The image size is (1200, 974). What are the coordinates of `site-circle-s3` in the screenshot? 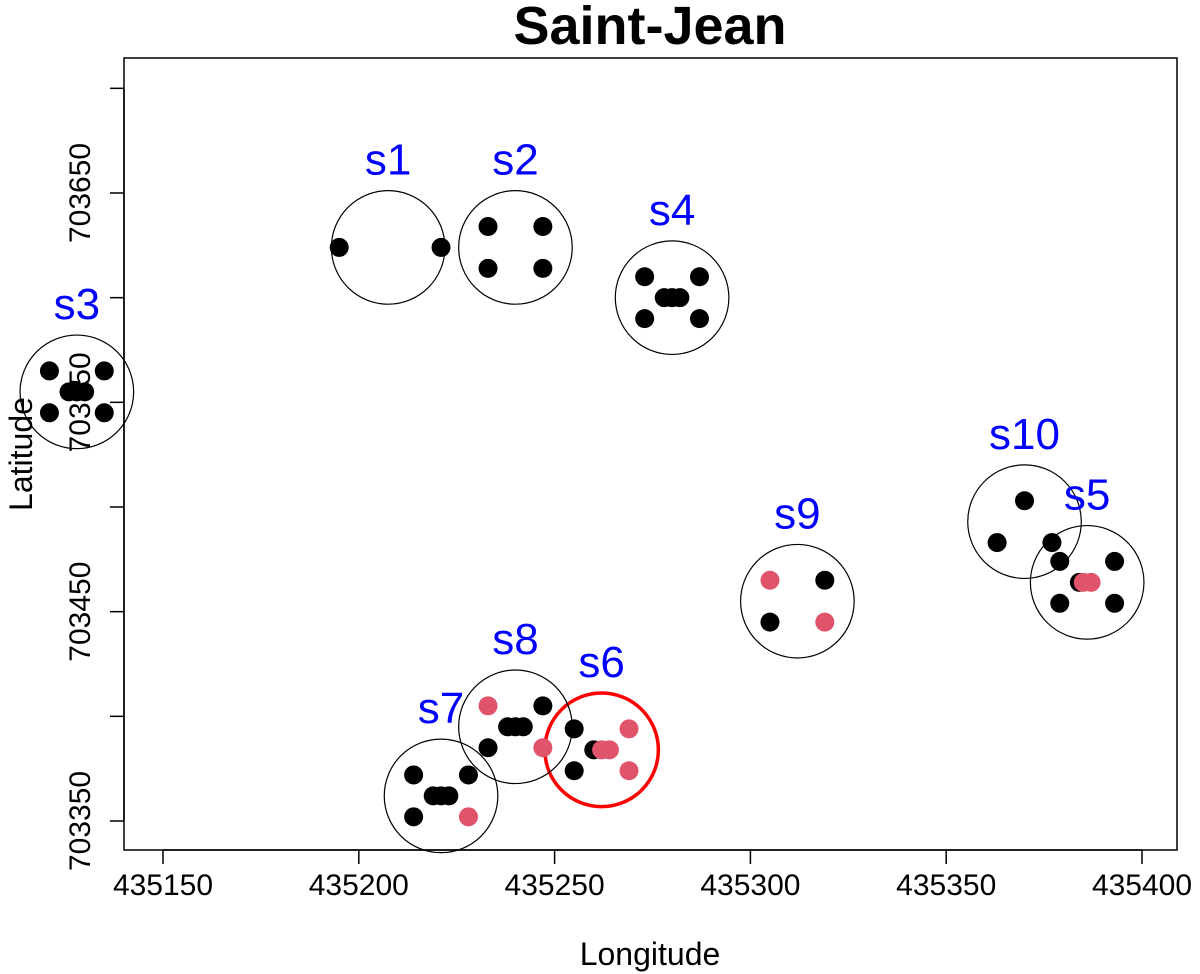 It's located at (77, 392).